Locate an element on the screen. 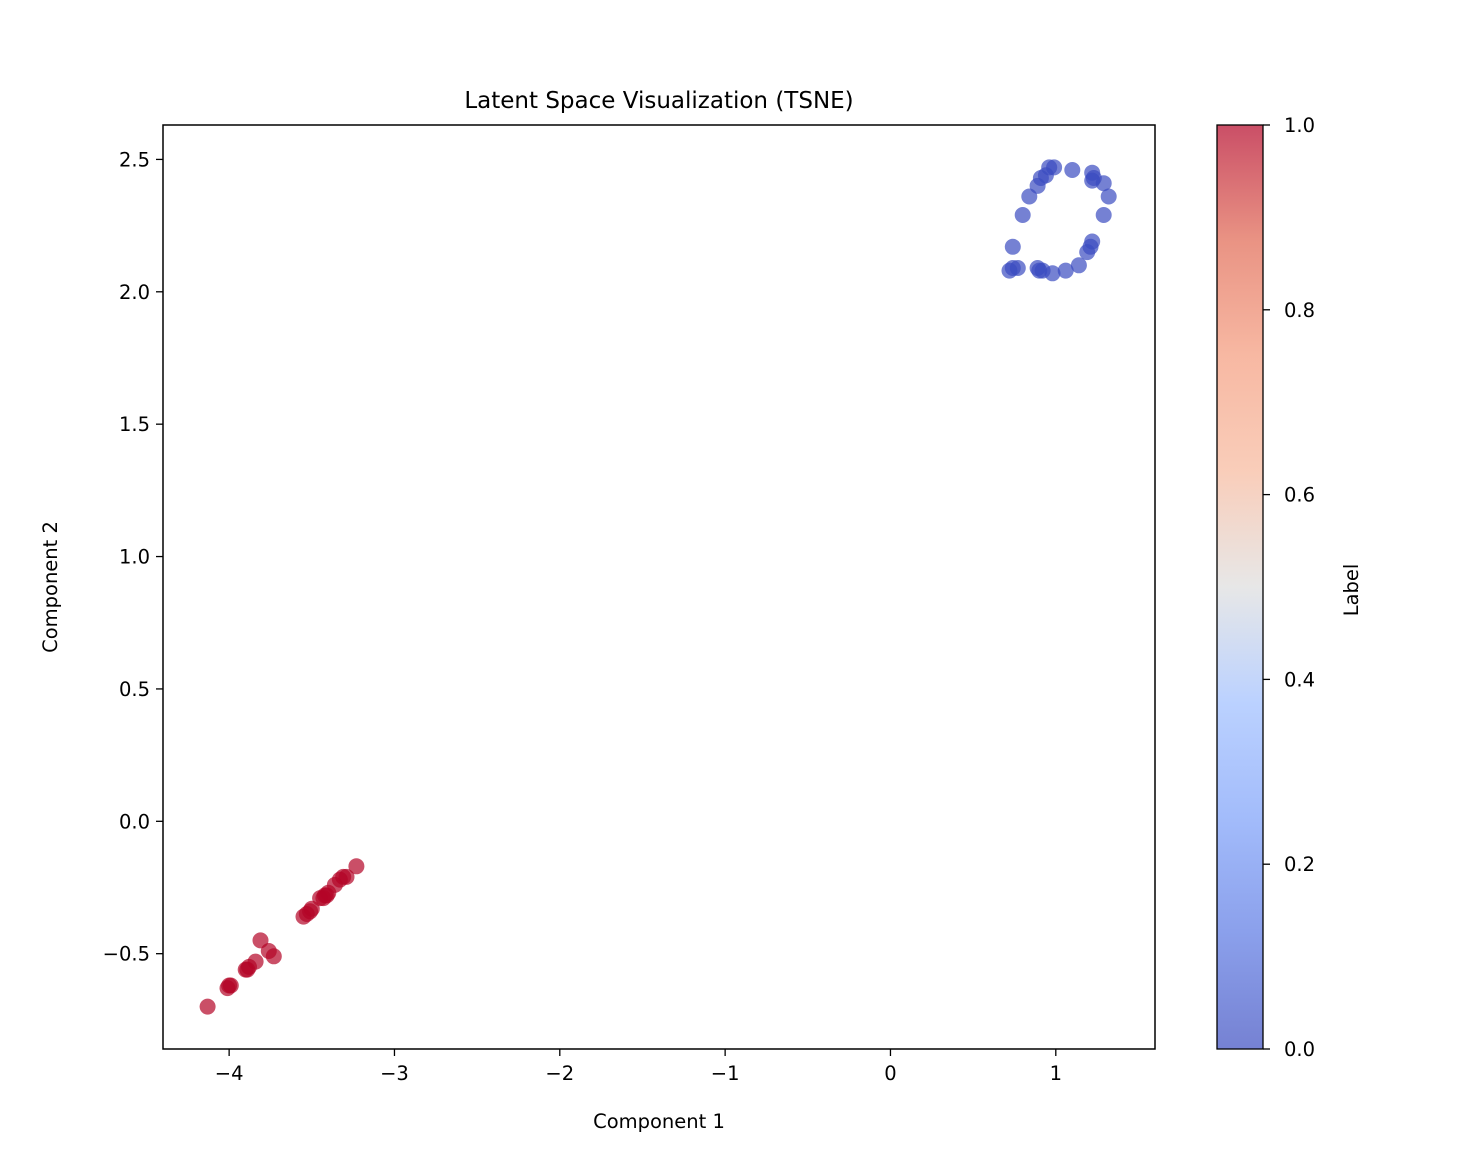  x-tick-label: −1 is located at coordinates (725, 1073).